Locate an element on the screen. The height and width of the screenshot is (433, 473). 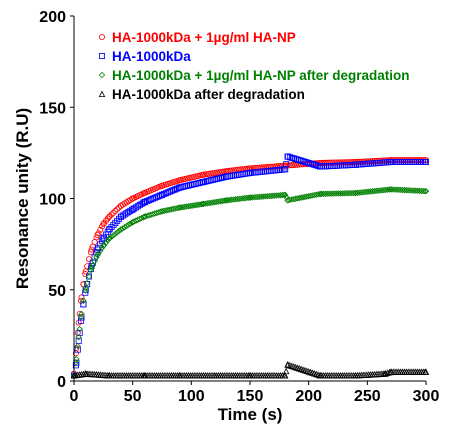
y-tick-label: 200 is located at coordinates (52, 17).